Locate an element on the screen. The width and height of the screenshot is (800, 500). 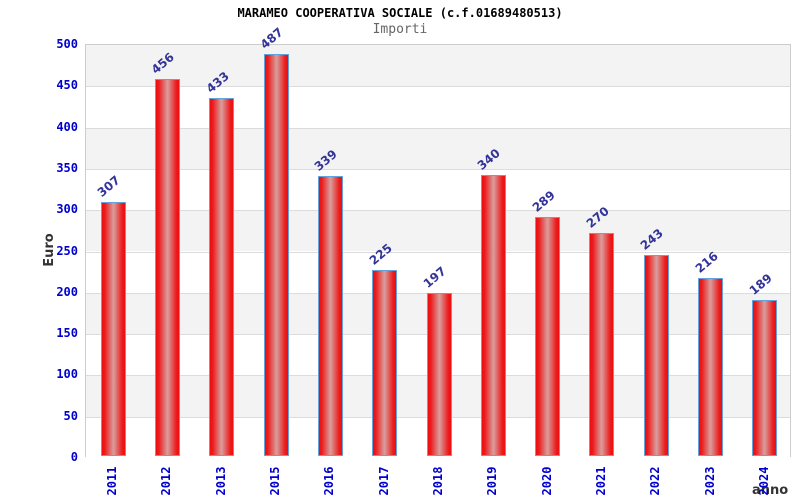
y-tick-label: 0 is located at coordinates (74, 457).